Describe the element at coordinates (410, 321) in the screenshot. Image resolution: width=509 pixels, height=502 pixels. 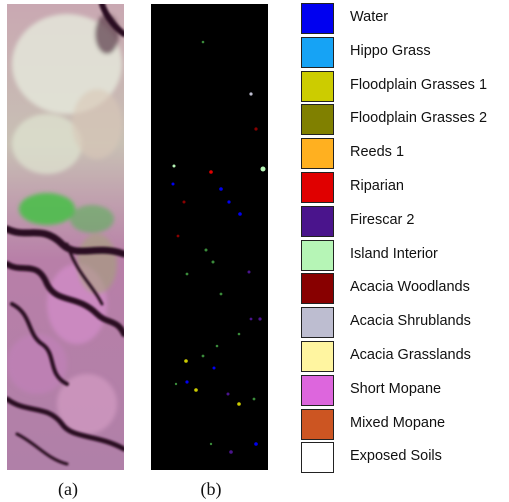
I see `legend-label: Acacia Shrublands` at that location.